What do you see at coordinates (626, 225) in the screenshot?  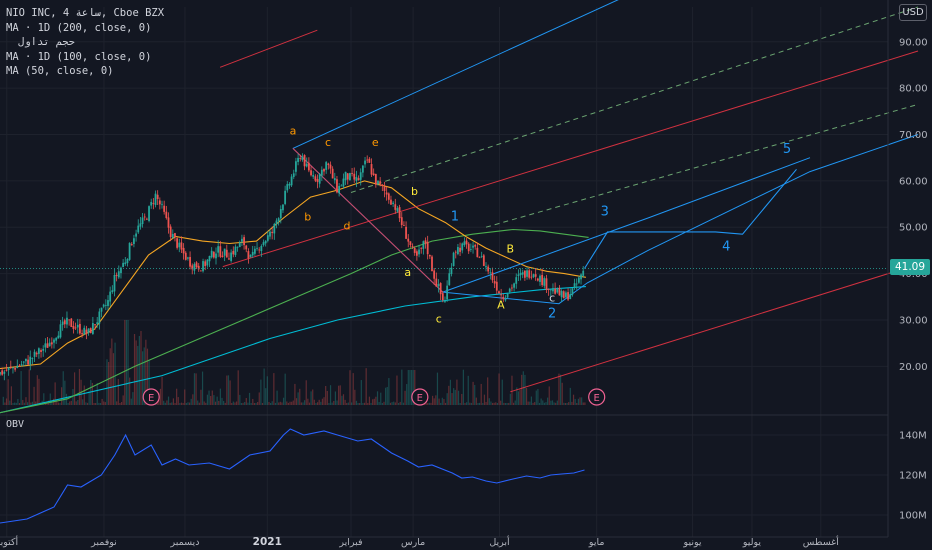 I see `blue-pitchfork-median` at bounding box center [626, 225].